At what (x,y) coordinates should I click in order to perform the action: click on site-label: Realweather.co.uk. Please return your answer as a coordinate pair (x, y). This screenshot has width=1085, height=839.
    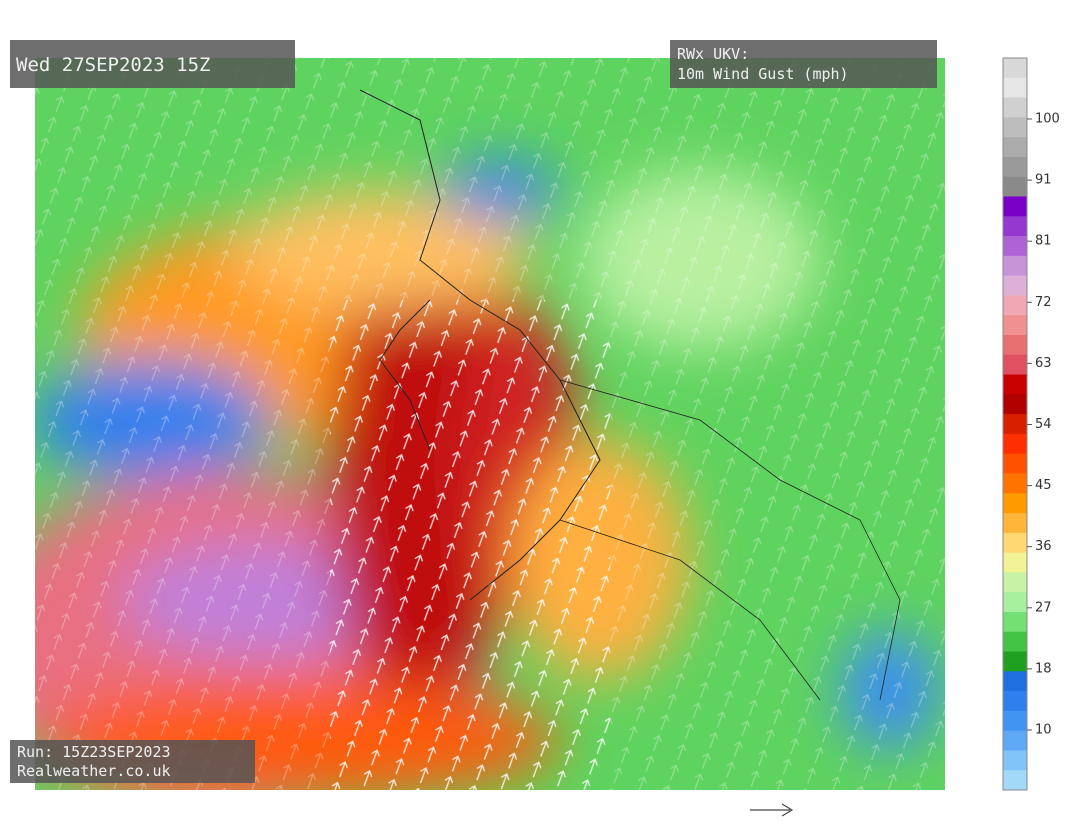
    Looking at the image, I should click on (94, 771).